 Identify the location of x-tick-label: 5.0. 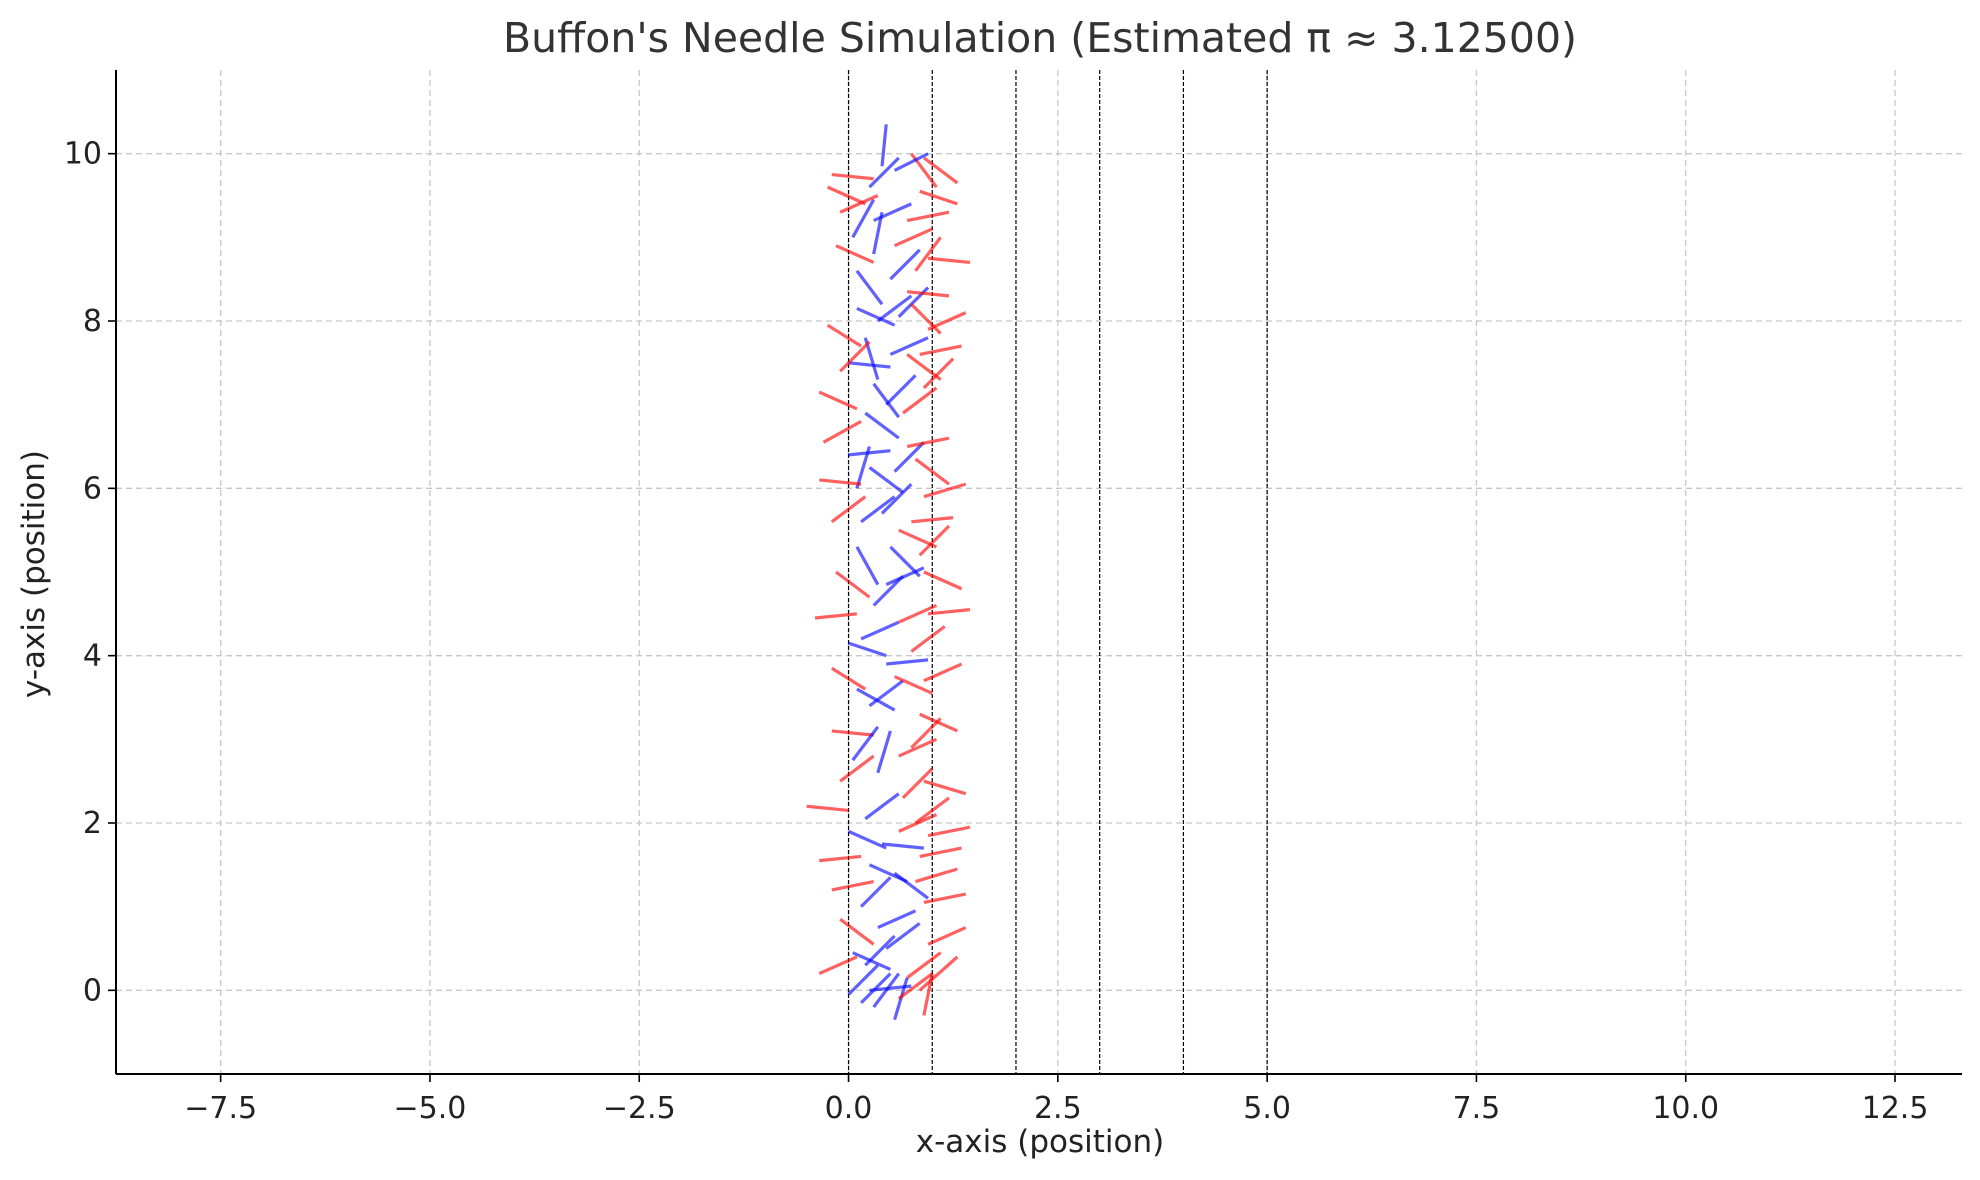
(1267, 1108).